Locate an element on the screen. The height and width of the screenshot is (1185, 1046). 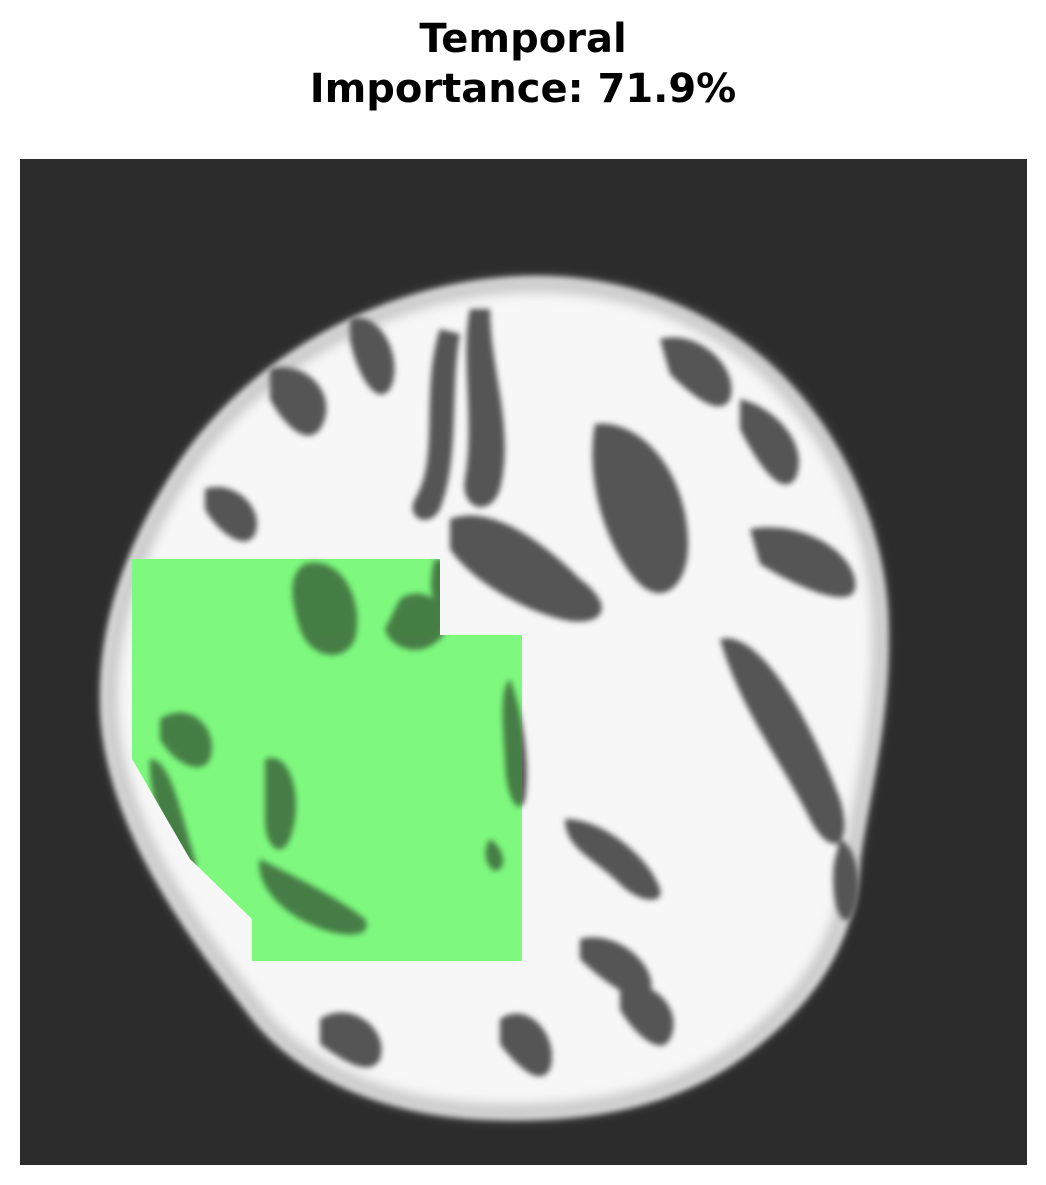
importance-label: Importance: 71.9% is located at coordinates (523, 89).